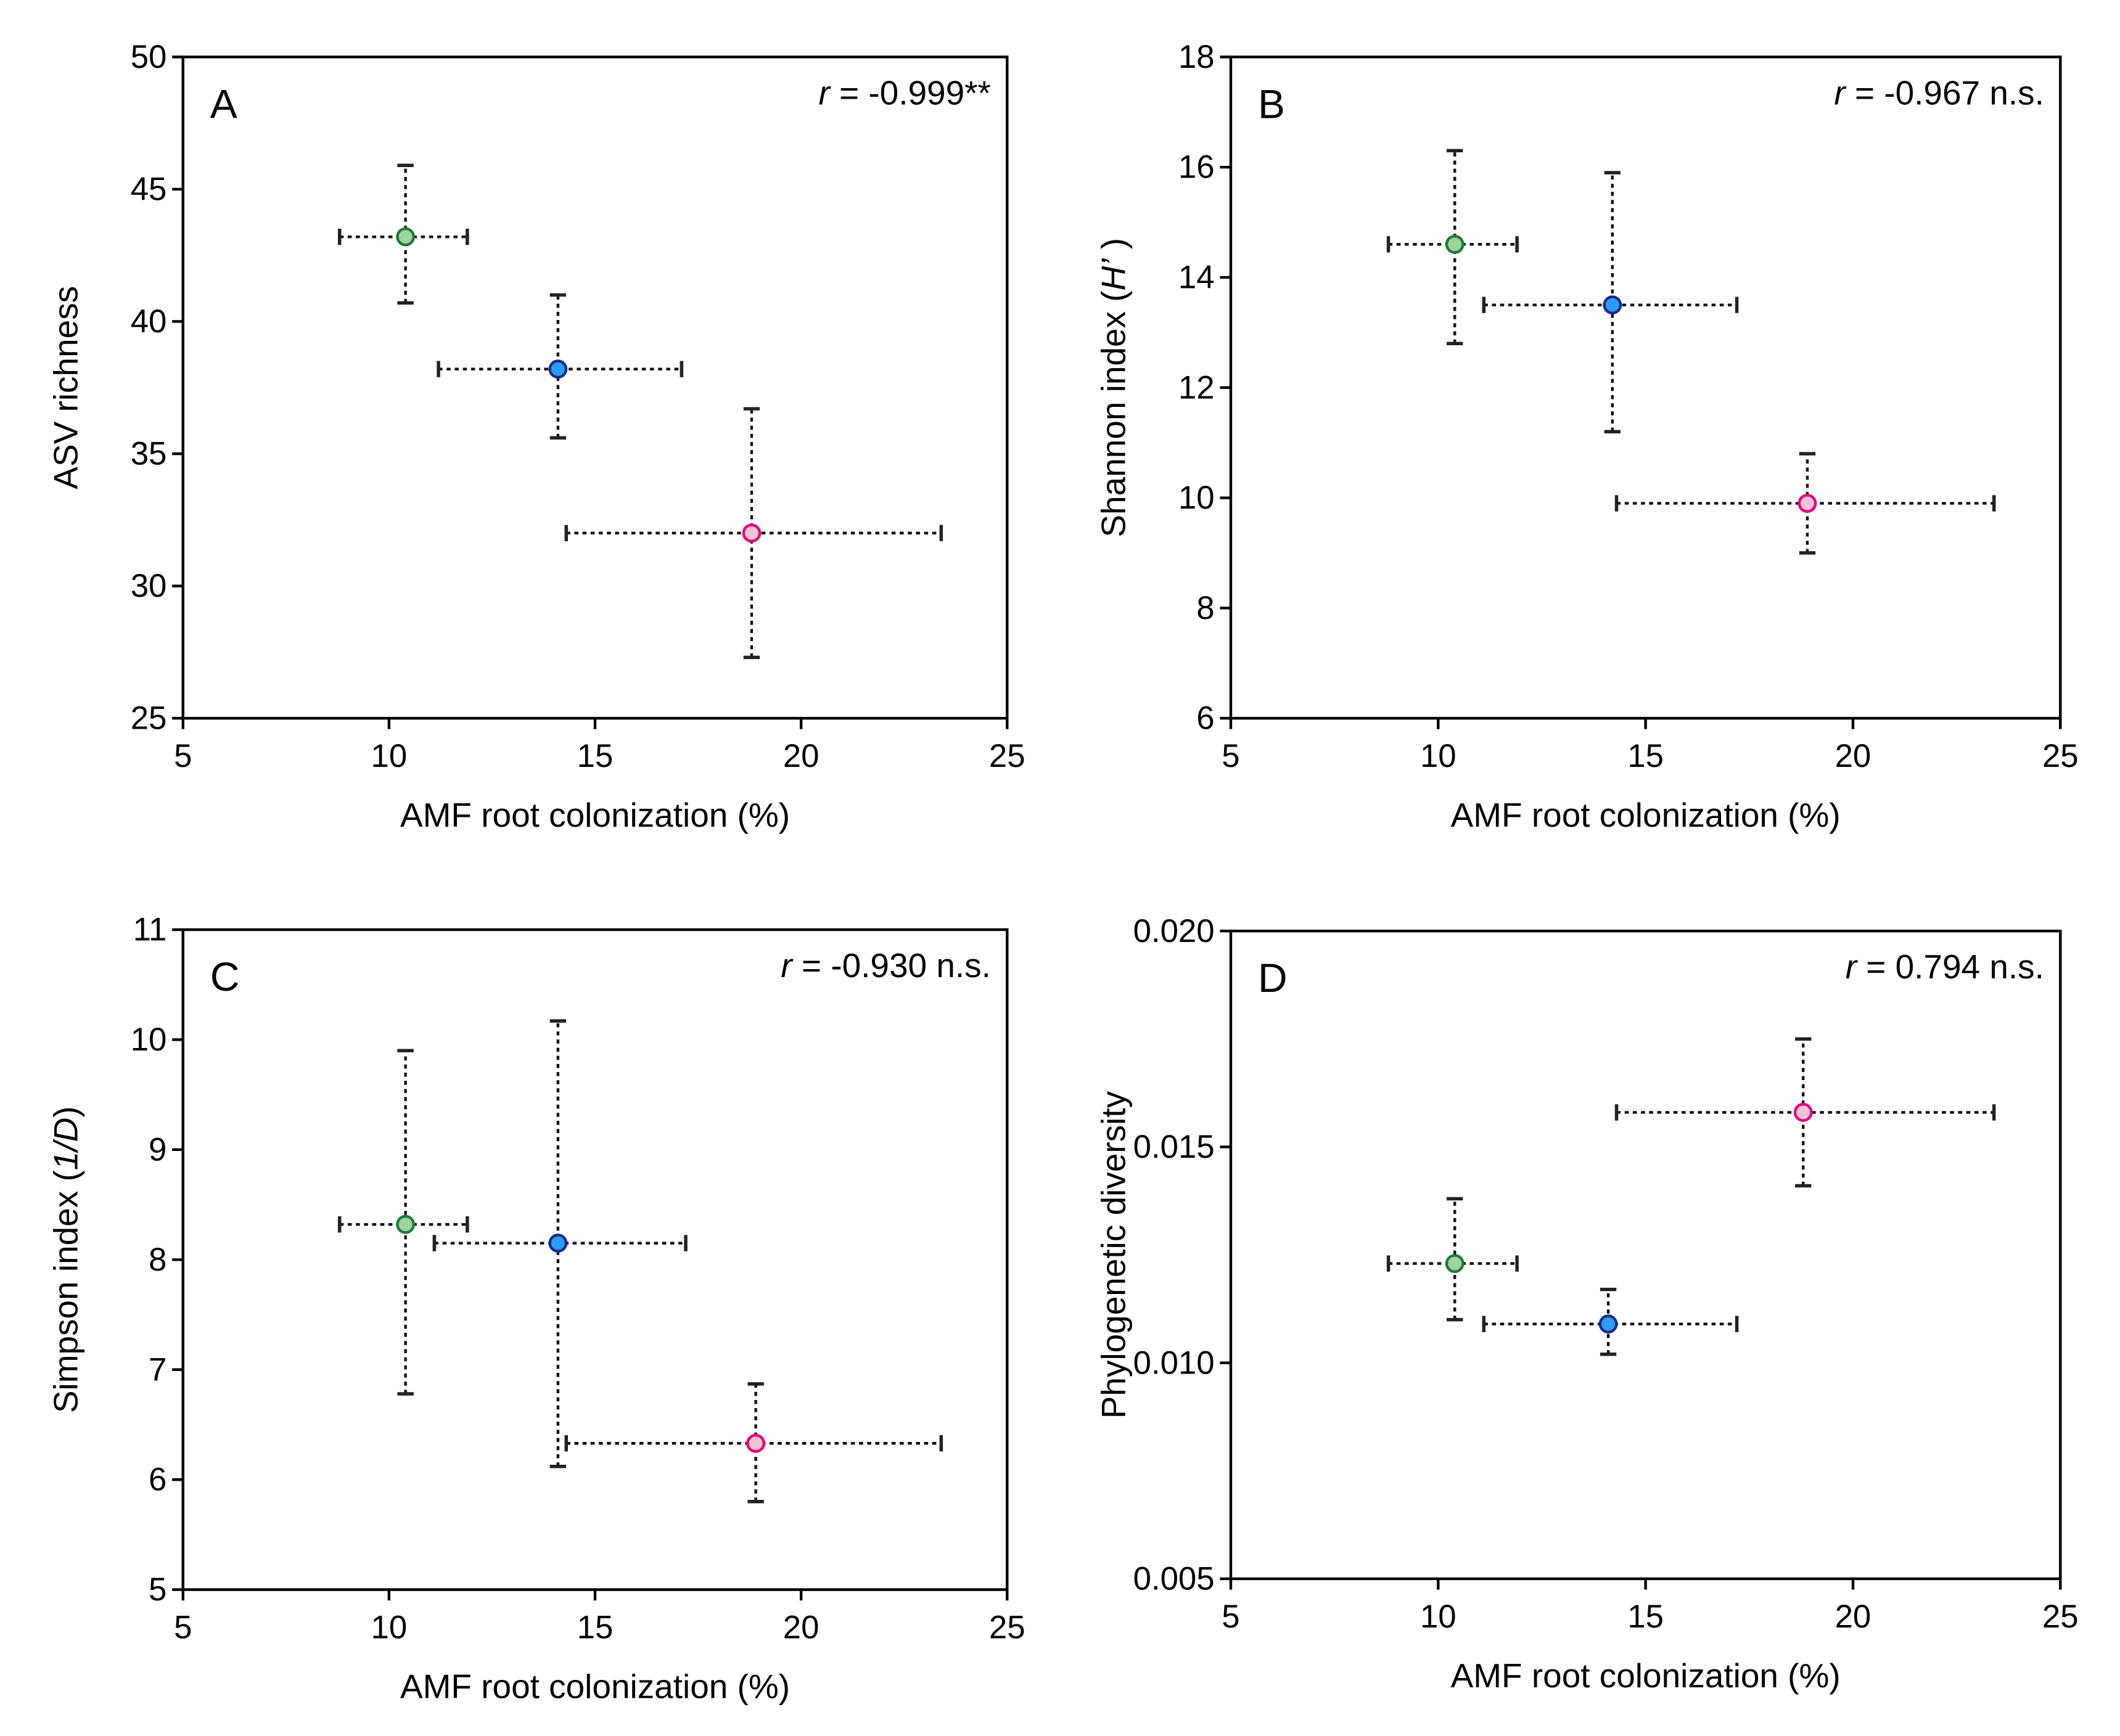 This screenshot has height=1736, width=2120. What do you see at coordinates (891, 965) in the screenshot?
I see `r-value: = -0.930 n.s.` at bounding box center [891, 965].